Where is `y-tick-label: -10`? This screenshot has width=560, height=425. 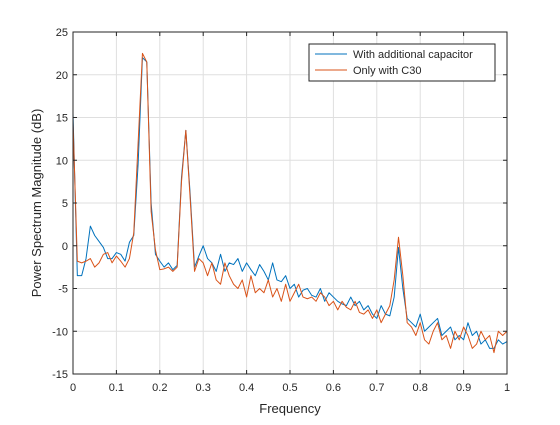
y-tick-label: -10 is located at coordinates (60, 332).